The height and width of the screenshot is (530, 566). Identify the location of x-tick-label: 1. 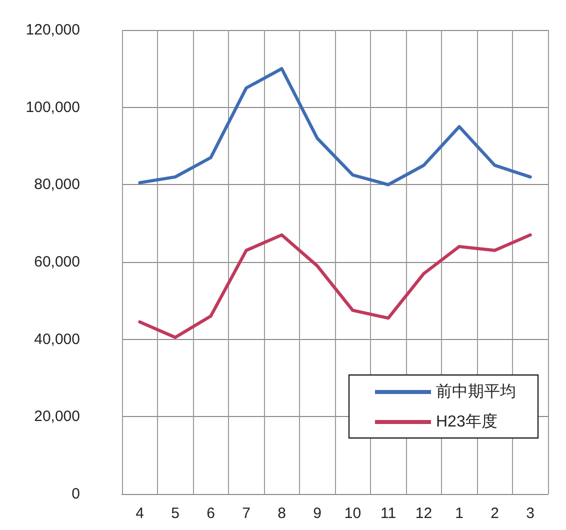
(459, 513).